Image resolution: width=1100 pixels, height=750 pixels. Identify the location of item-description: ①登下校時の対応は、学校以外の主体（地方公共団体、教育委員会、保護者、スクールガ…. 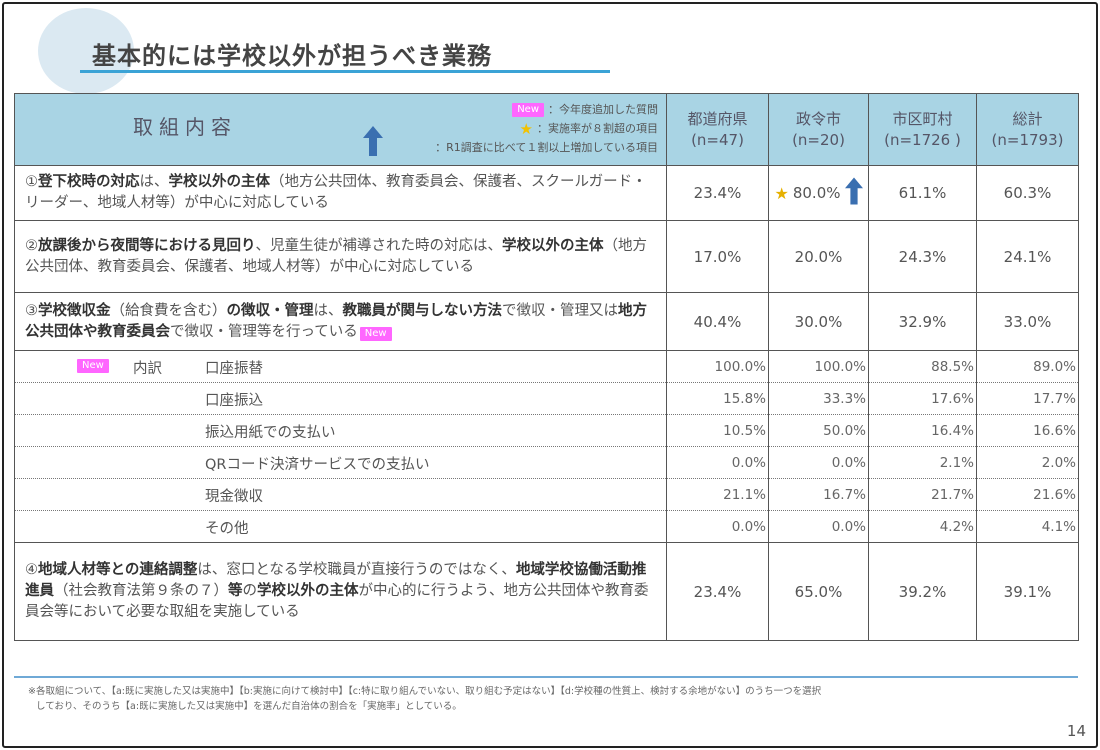
(340, 193).